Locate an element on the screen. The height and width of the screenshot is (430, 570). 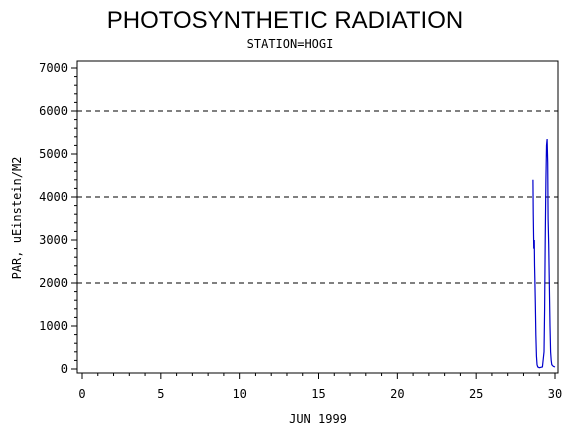
y-axis: 0 1000 2000 3000 4000 5000 6000 7000 is located at coordinates (58, 218).